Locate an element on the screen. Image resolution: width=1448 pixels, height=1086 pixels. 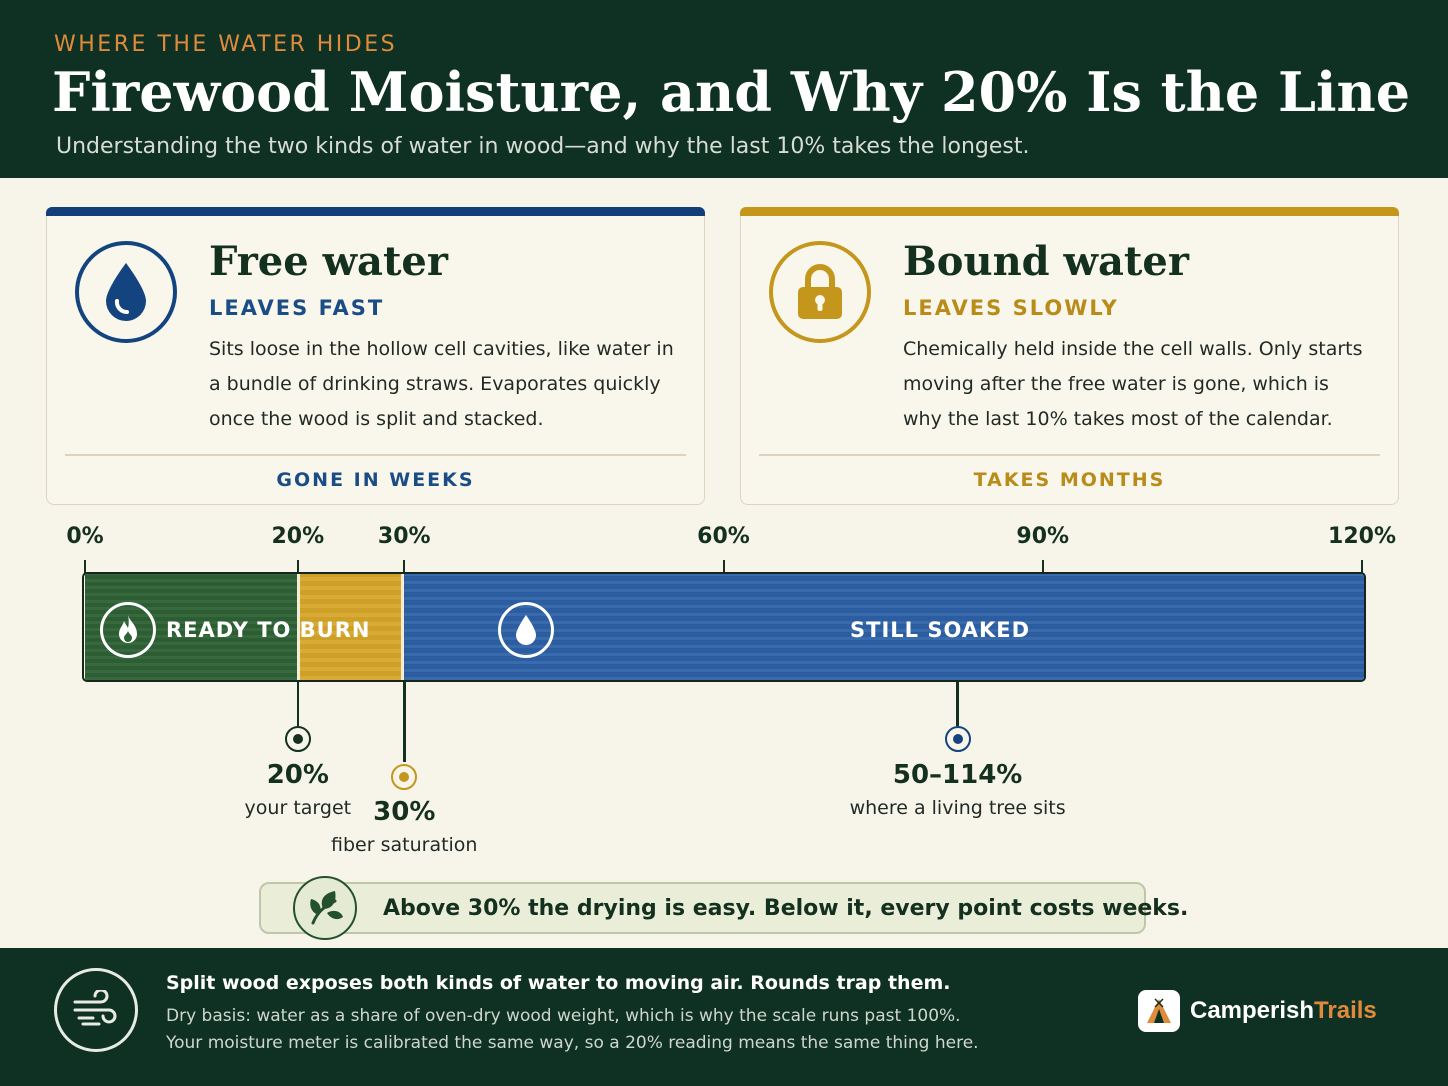
bound-water-footer: TAKES MONTHS is located at coordinates (1069, 480).